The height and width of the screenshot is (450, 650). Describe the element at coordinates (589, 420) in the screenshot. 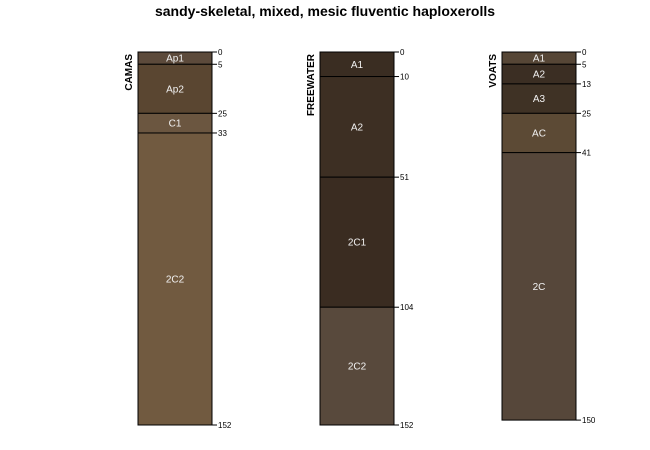

I see `depth-label: 150` at that location.